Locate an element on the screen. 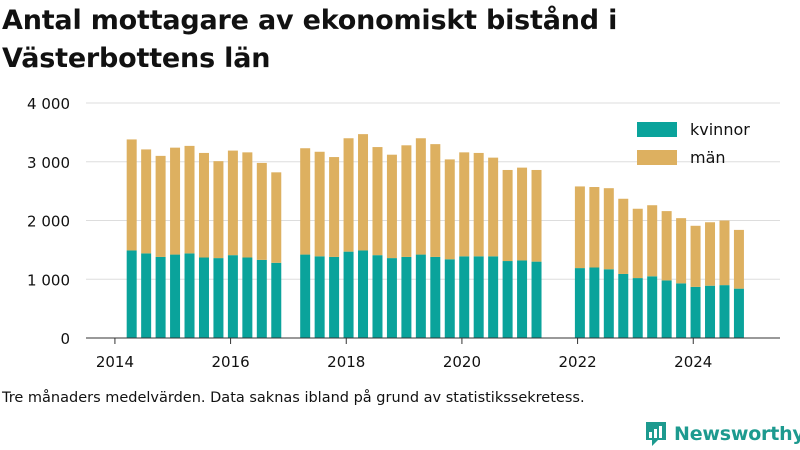 Image resolution: width=800 pixels, height=450 pixels. y-tick-label: 3 000 is located at coordinates (48, 163).